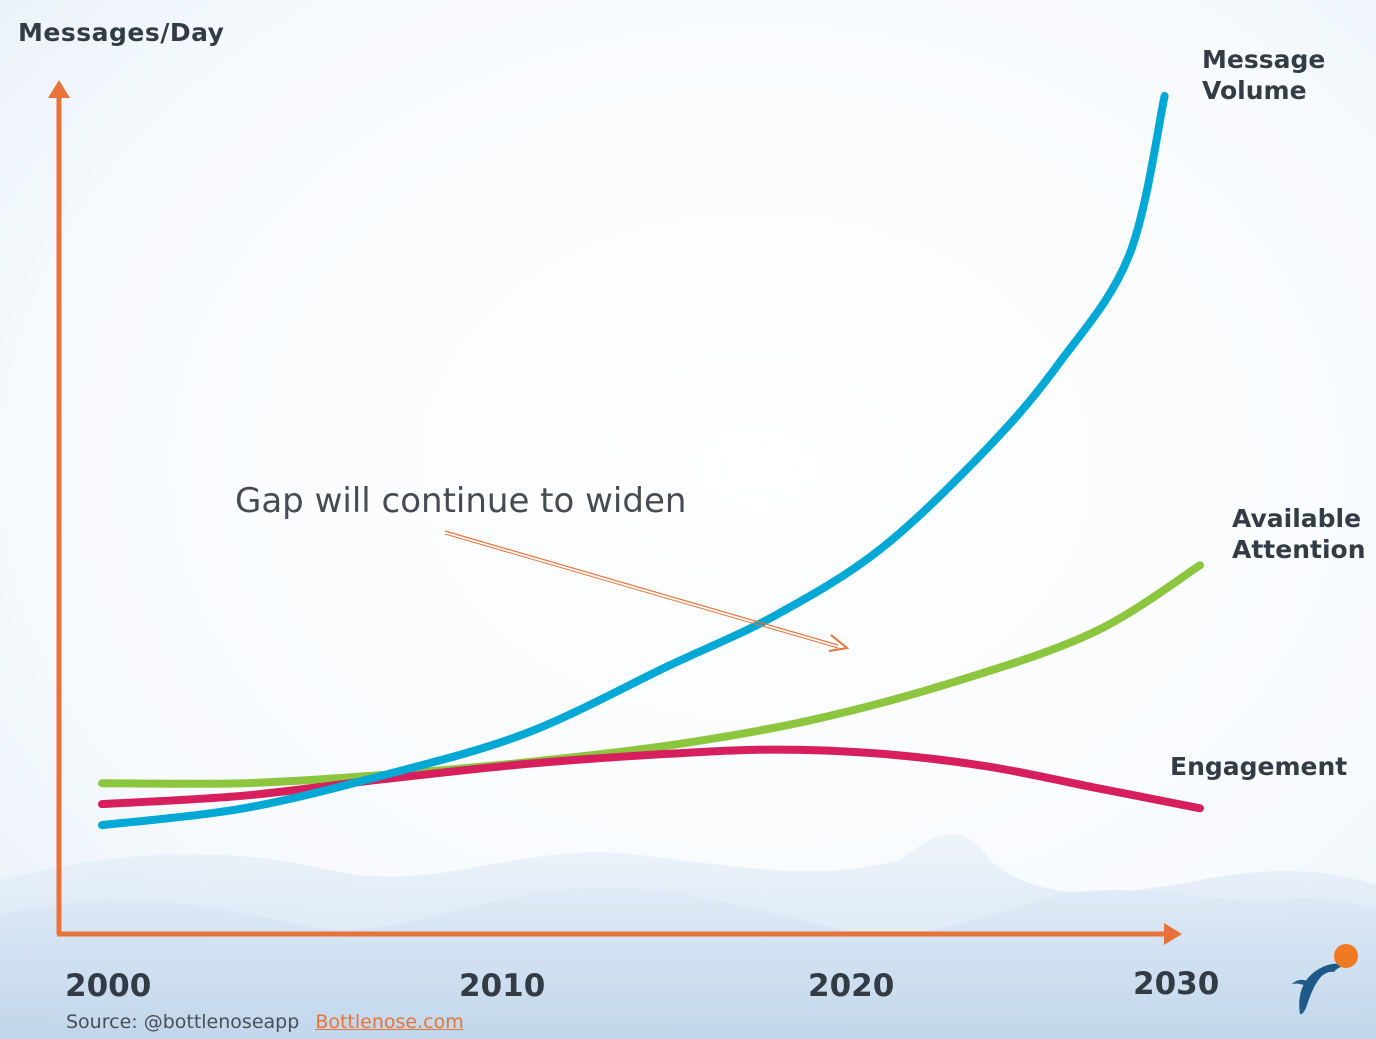  What do you see at coordinates (688, 963) in the screenshot?
I see `wave-front` at bounding box center [688, 963].